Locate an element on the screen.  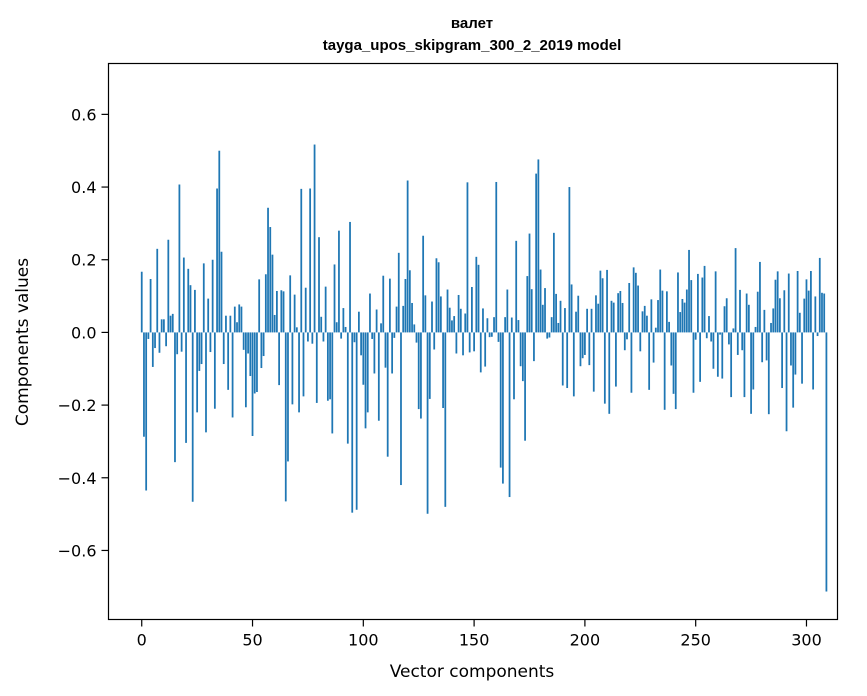
y-axis-label: Components values is located at coordinates (23, 342).